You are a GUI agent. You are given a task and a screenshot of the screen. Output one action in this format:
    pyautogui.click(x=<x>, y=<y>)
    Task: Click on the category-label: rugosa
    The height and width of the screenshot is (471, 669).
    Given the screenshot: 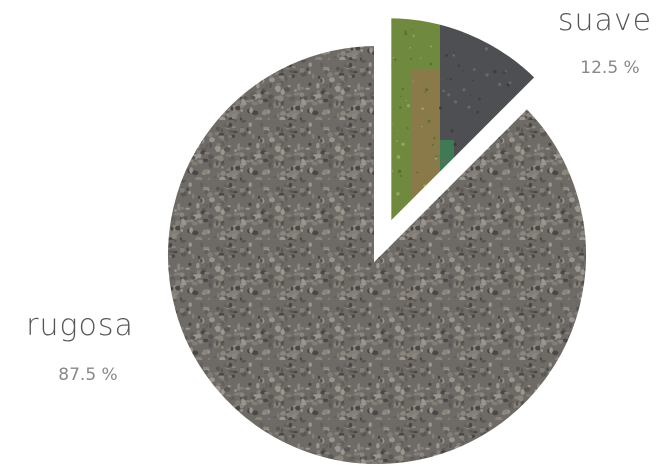 What is the action you would take?
    pyautogui.click(x=80, y=325)
    